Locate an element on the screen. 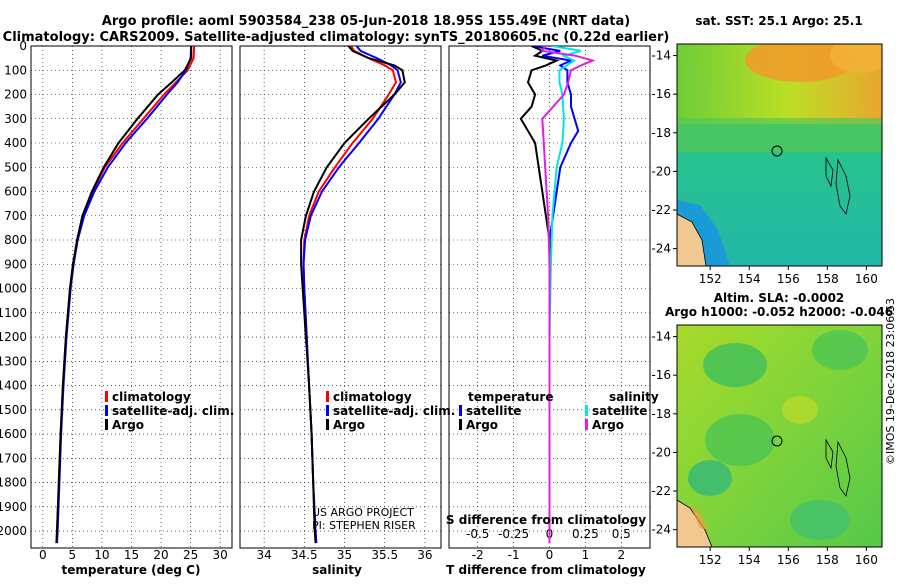 The image size is (900, 584). s-difference-axis: -0.5 -0.25 0 0.25 0.5 is located at coordinates (548, 534).